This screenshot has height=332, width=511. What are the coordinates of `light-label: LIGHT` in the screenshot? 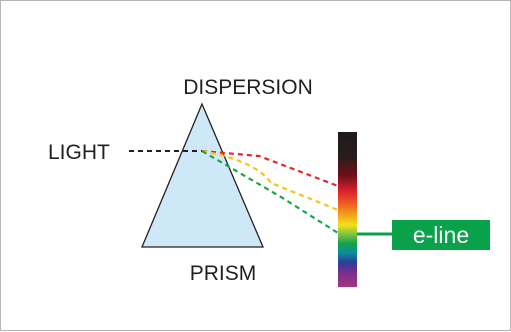 It's located at (79, 152).